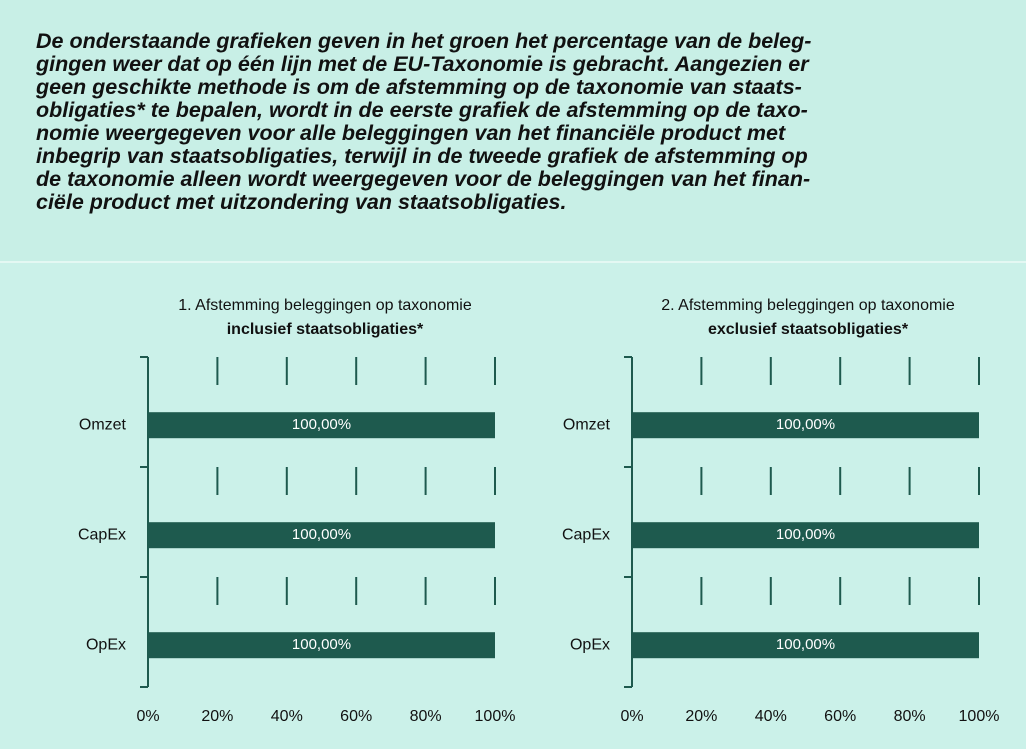  Describe the element at coordinates (808, 305) in the screenshot. I see `chart-title: 2. Afstemming beleggingen op taxonomie` at that location.